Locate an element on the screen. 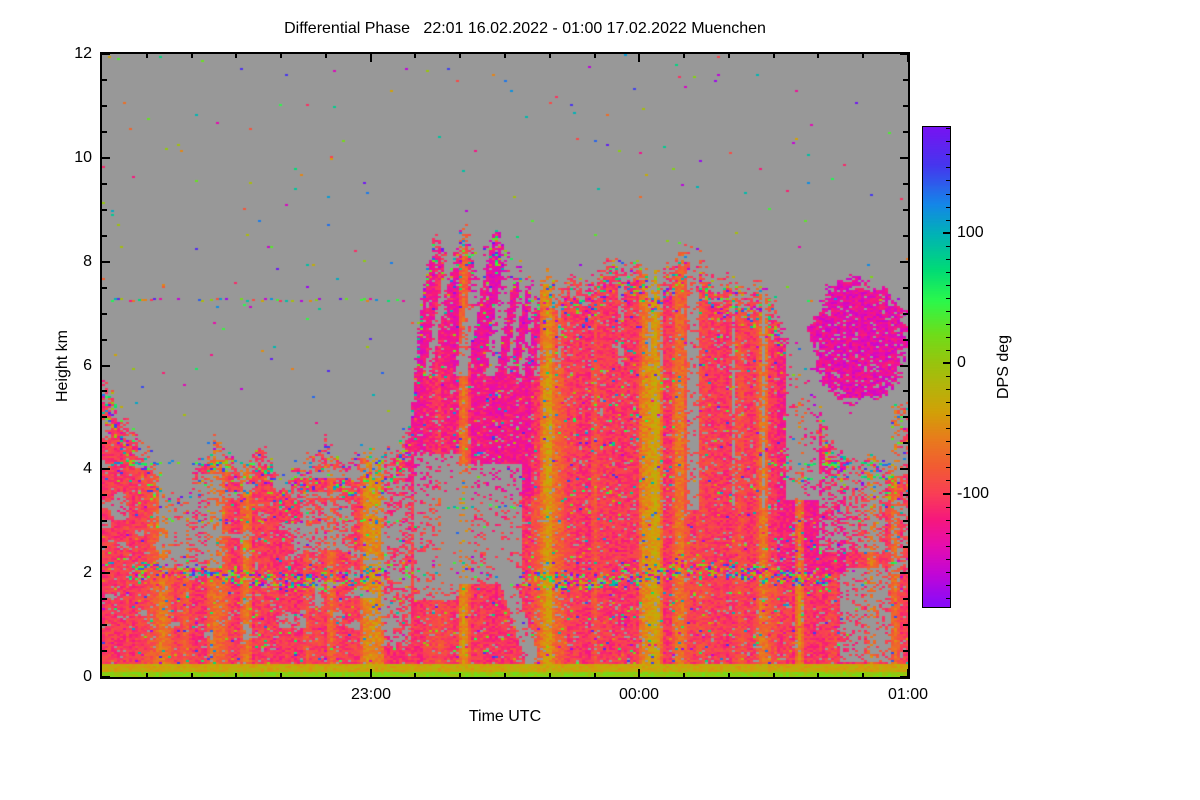  colorbar-frame is located at coordinates (936, 367).